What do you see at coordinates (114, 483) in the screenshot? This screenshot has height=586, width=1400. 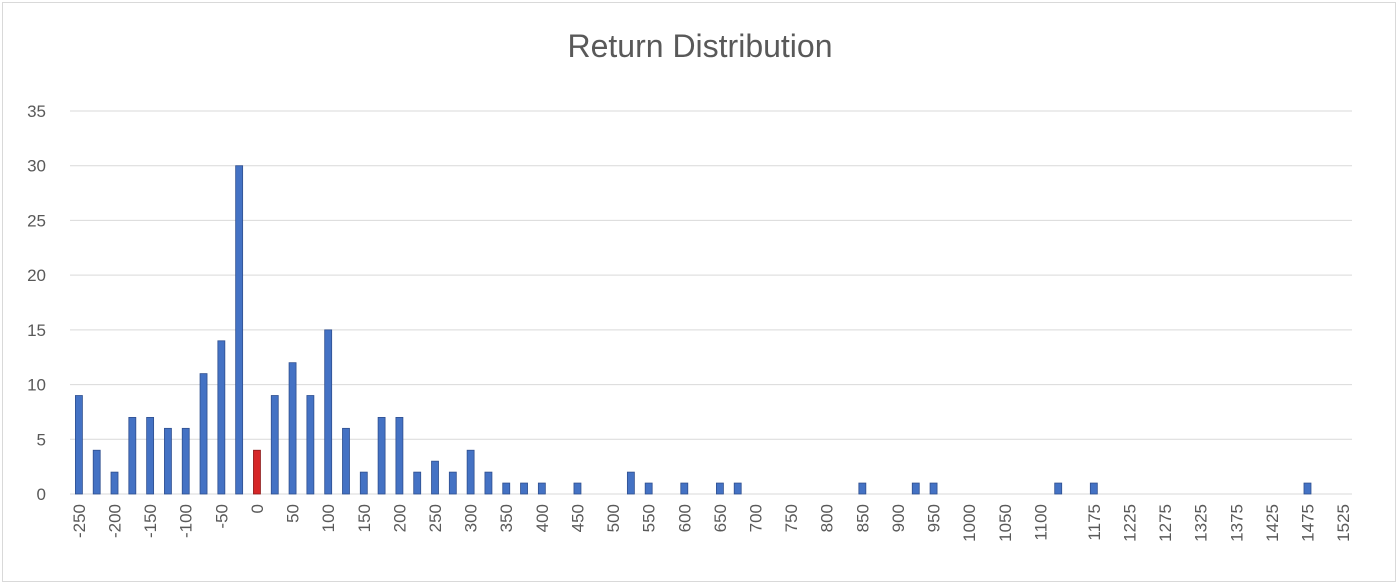 I see `bar--200` at bounding box center [114, 483].